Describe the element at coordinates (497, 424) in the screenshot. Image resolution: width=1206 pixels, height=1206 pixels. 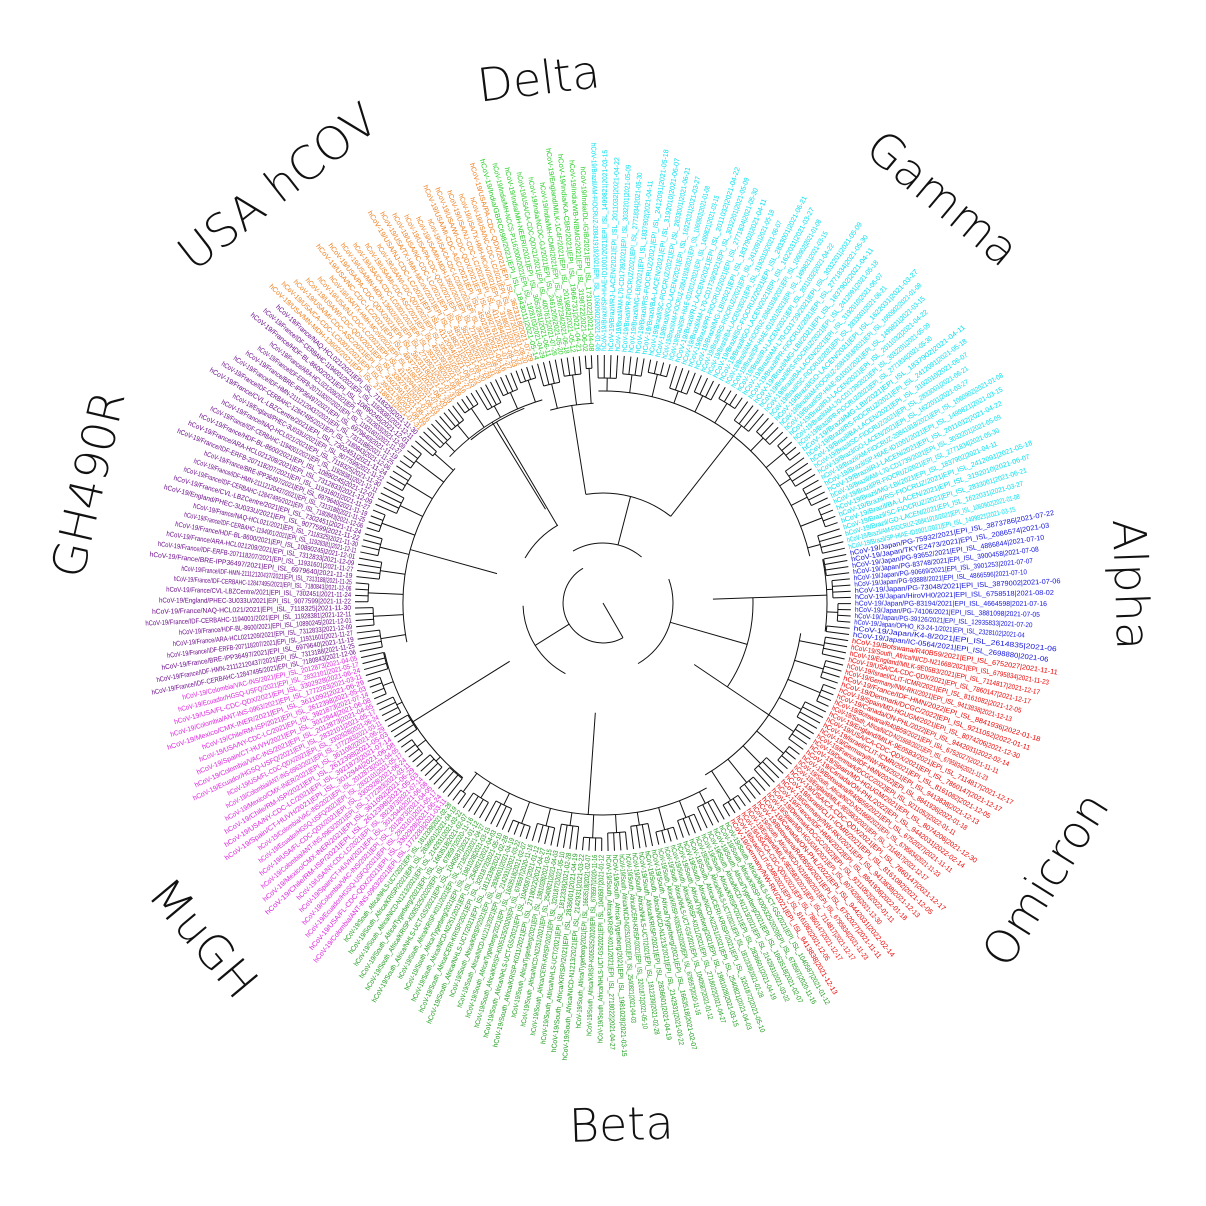
I see `internal-node-arc` at that location.